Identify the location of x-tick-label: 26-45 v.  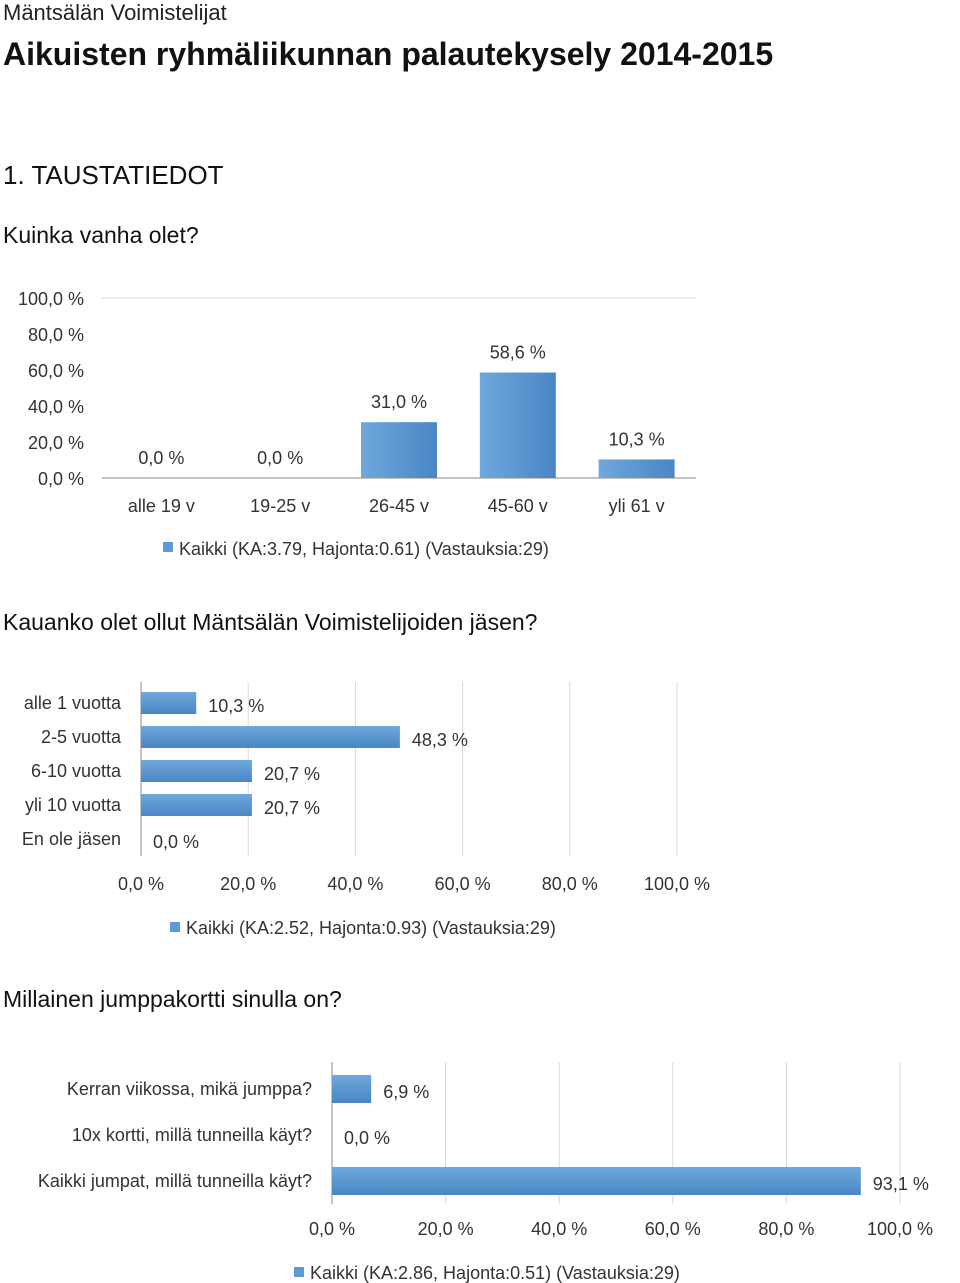
(399, 506).